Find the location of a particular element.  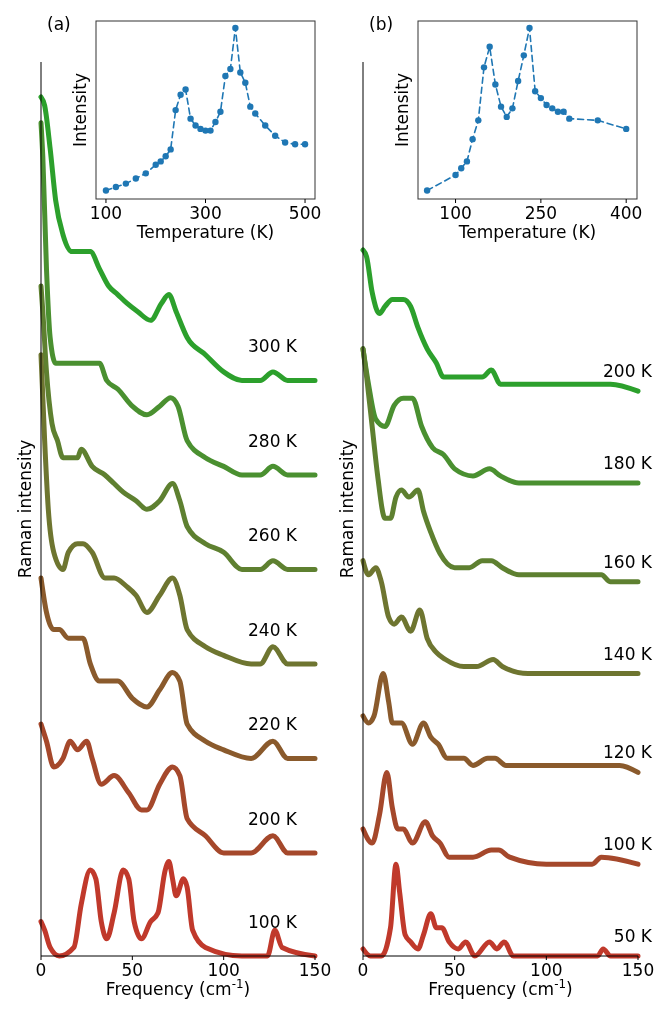

series-label: 50 K is located at coordinates (633, 936).